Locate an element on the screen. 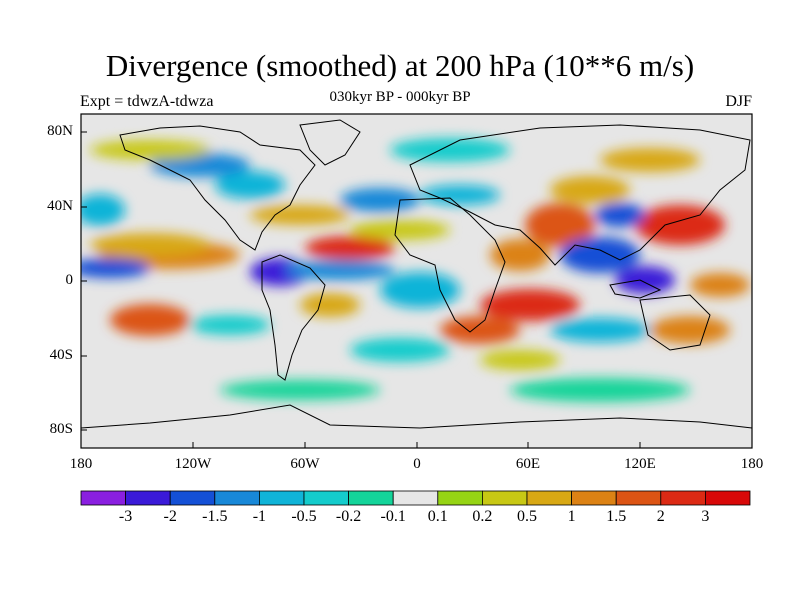 The height and width of the screenshot is (600, 800). colorbar-label: 0.2 is located at coordinates (482, 516).